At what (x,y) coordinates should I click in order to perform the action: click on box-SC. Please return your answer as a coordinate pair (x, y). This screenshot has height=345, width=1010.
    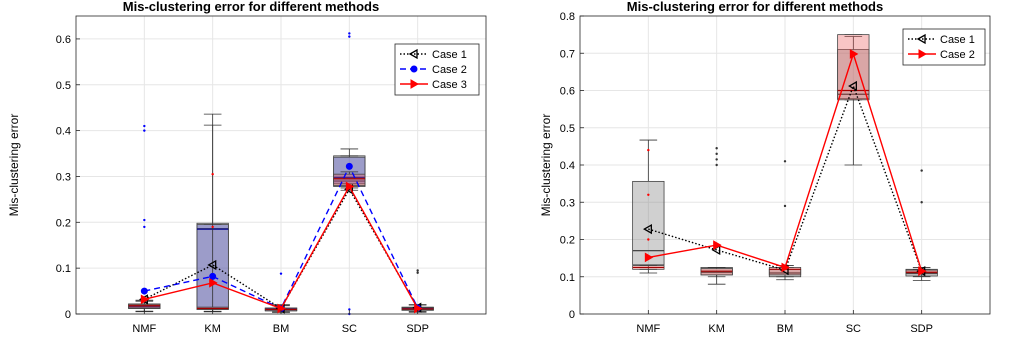
    Looking at the image, I should click on (349, 174).